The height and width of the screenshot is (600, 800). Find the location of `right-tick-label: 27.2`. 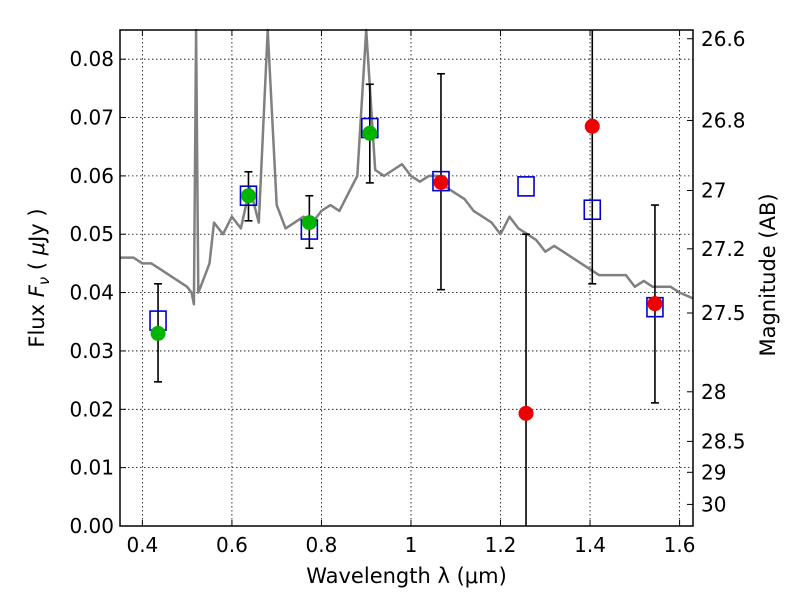

right-tick-label: 27.2 is located at coordinates (723, 249).